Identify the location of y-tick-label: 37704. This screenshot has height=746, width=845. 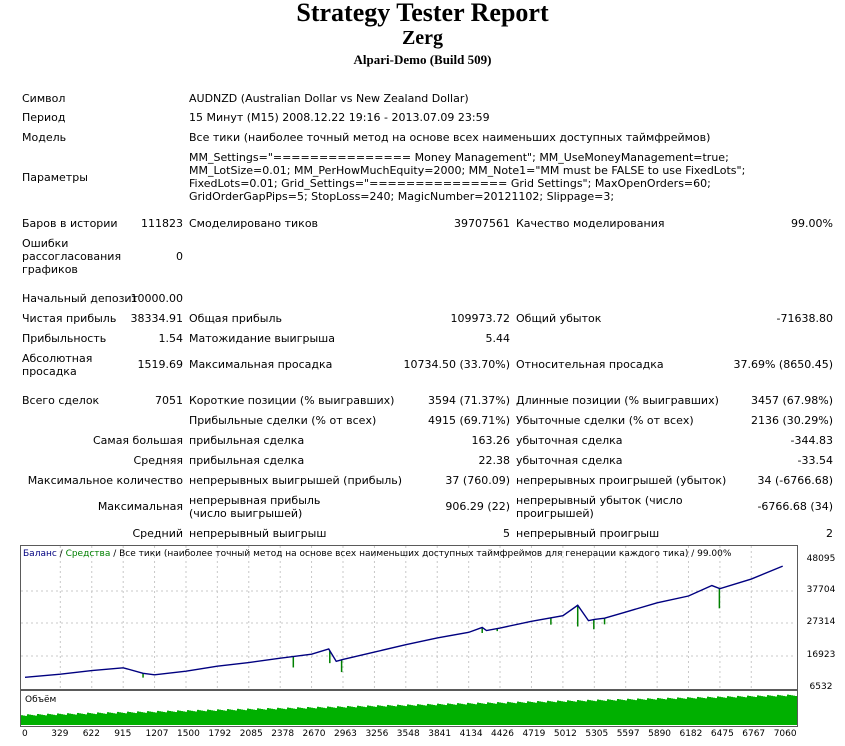
(821, 590).